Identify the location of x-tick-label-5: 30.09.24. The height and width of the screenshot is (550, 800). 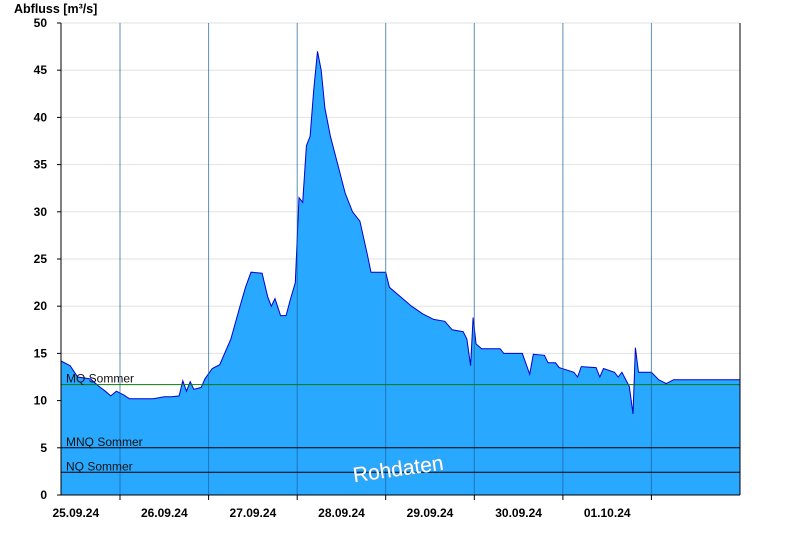
(518, 513).